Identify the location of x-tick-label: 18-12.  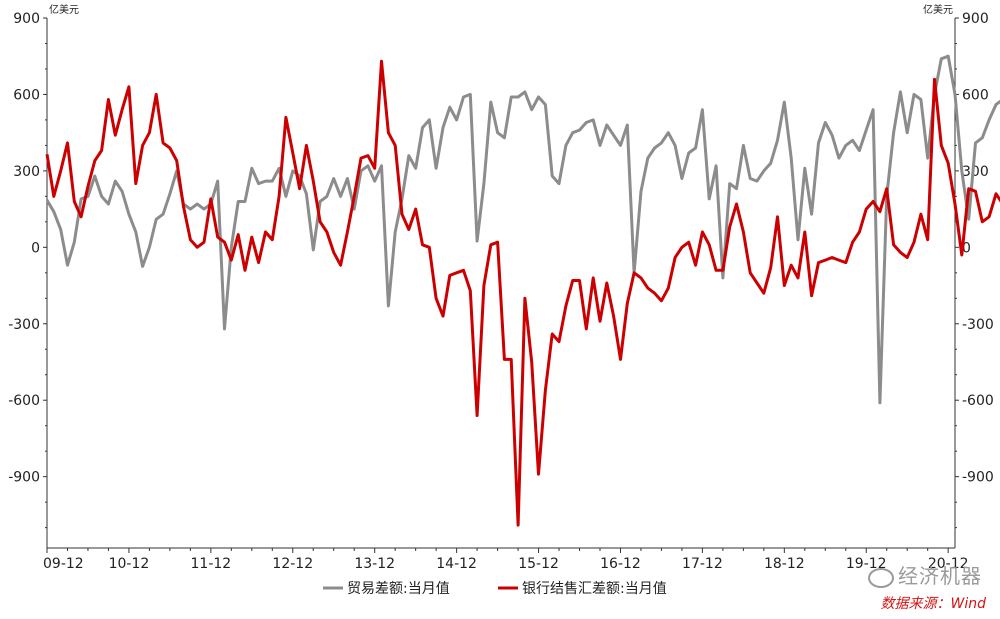
(784, 564).